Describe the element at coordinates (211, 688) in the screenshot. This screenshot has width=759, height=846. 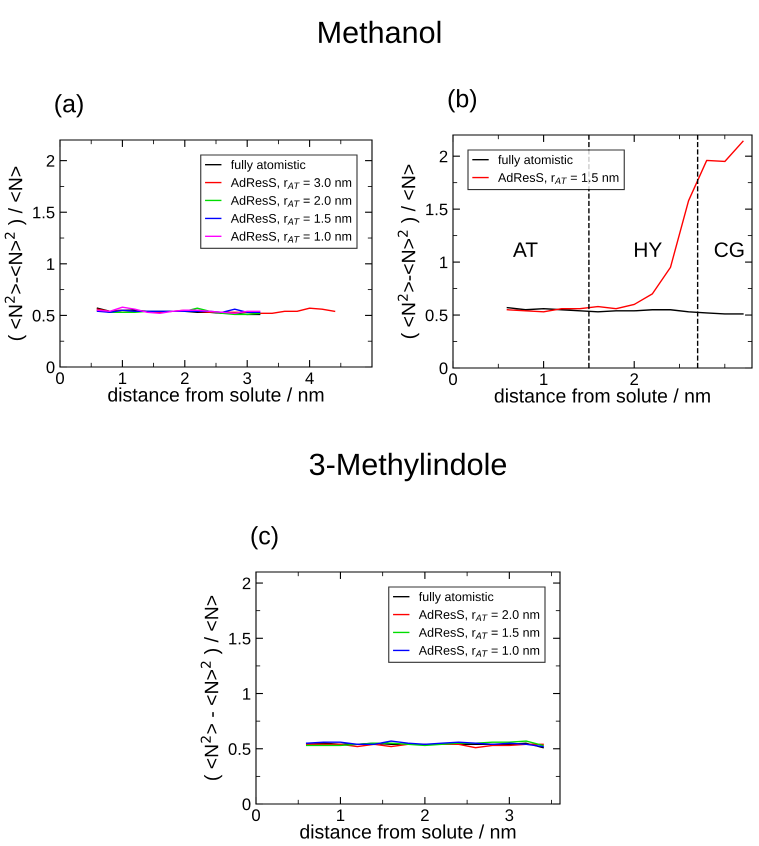
I see `y-axis-title: ( <N$^{2}$> - <N>$^{2}$ ) / <N>` at that location.